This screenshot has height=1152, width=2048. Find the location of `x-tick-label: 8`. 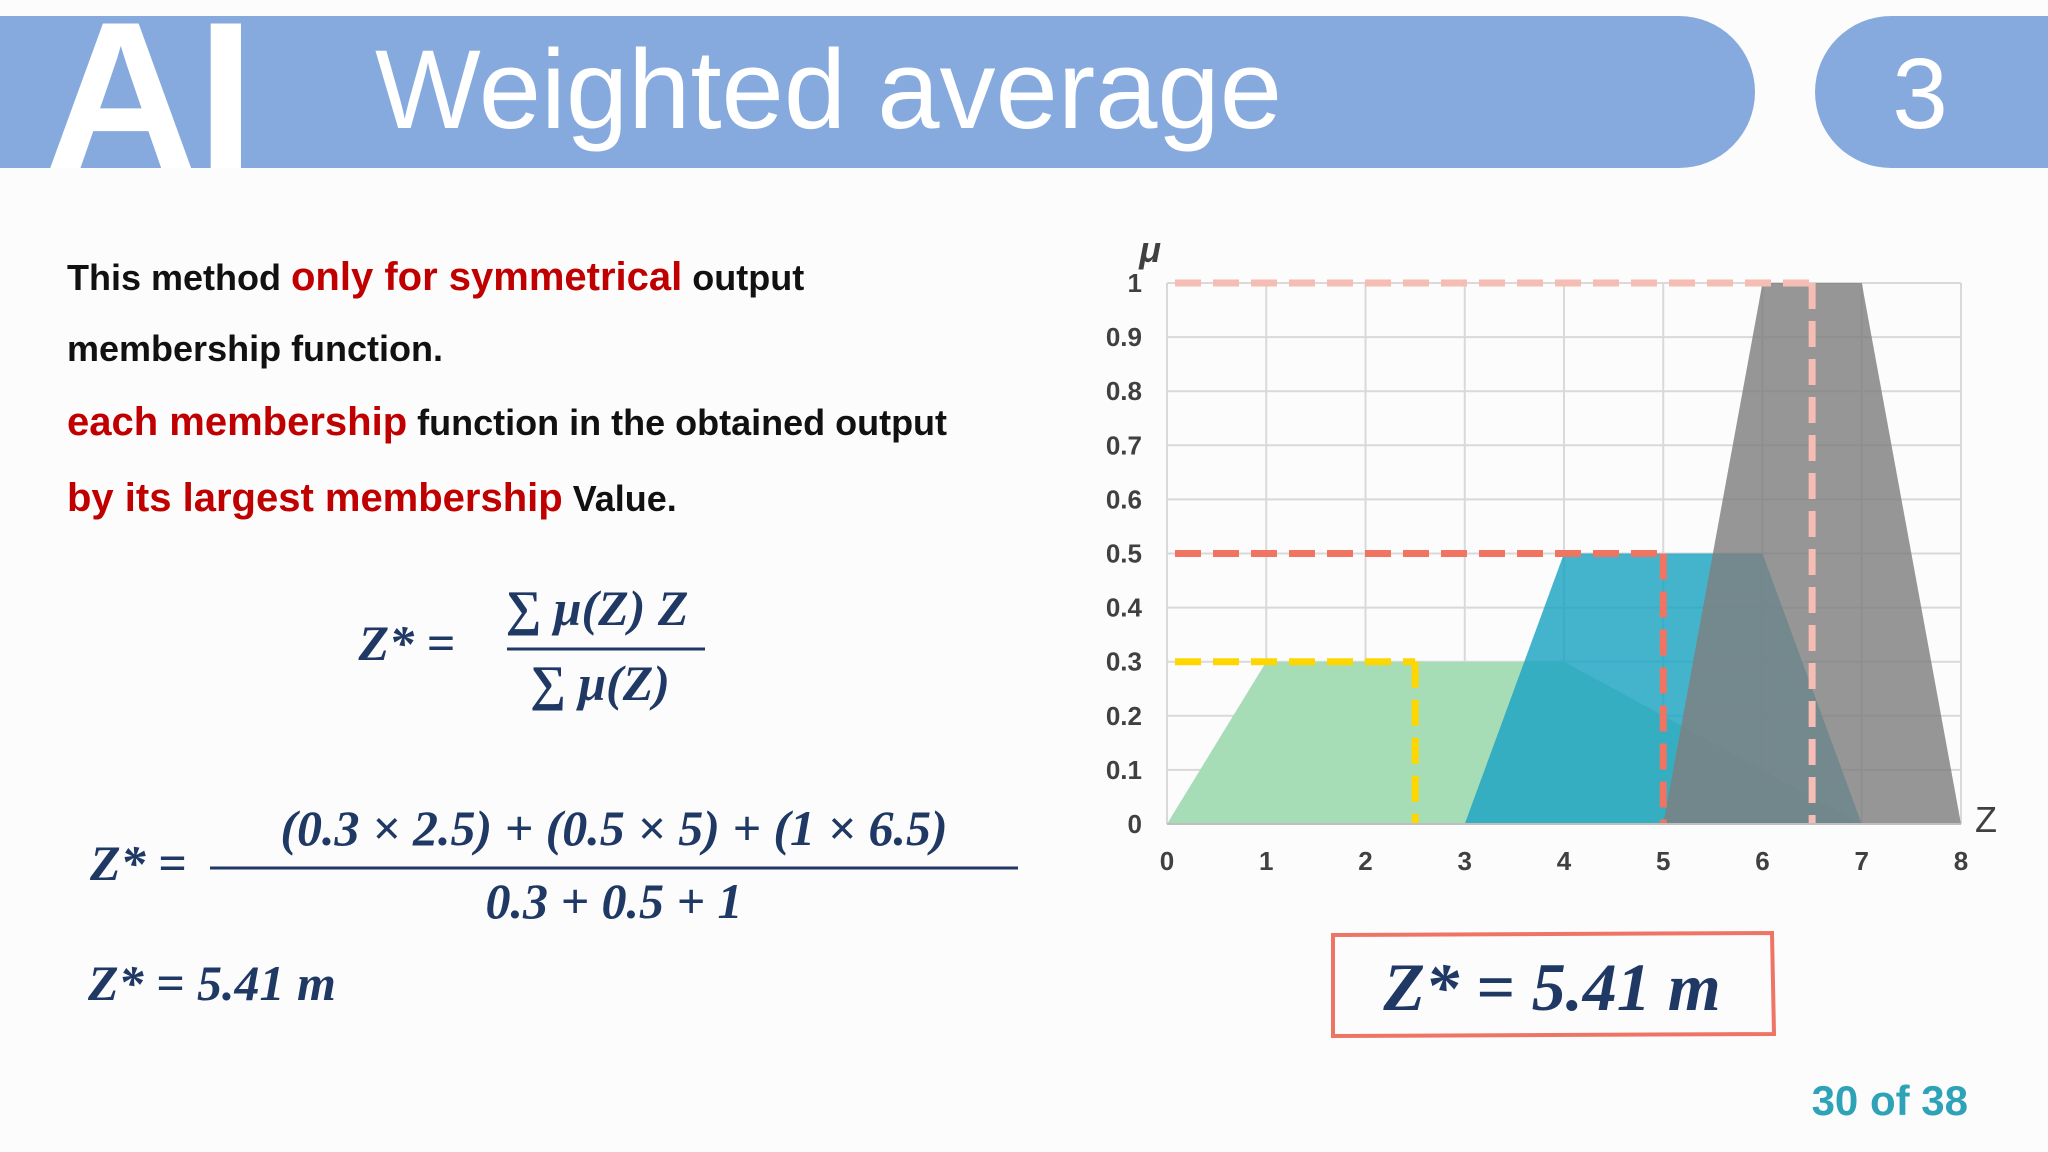

x-tick-label: 8 is located at coordinates (1961, 861).